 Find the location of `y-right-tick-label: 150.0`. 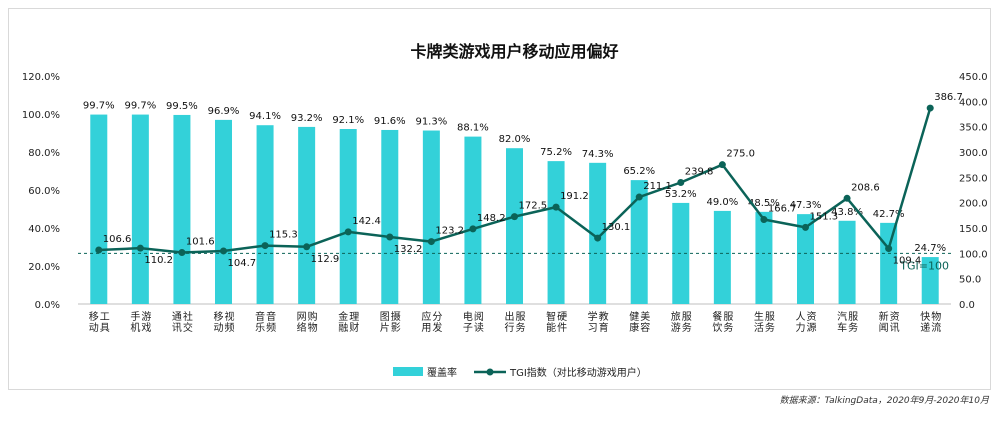

y-right-tick-label: 150.0 is located at coordinates (973, 229).